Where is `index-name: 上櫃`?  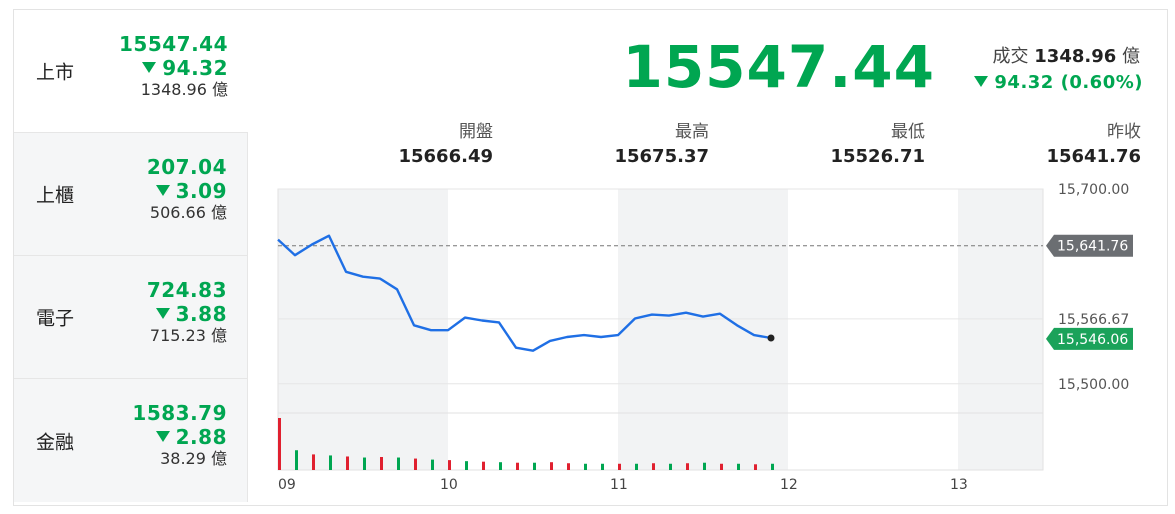
index-name: 上櫃 is located at coordinates (55, 195).